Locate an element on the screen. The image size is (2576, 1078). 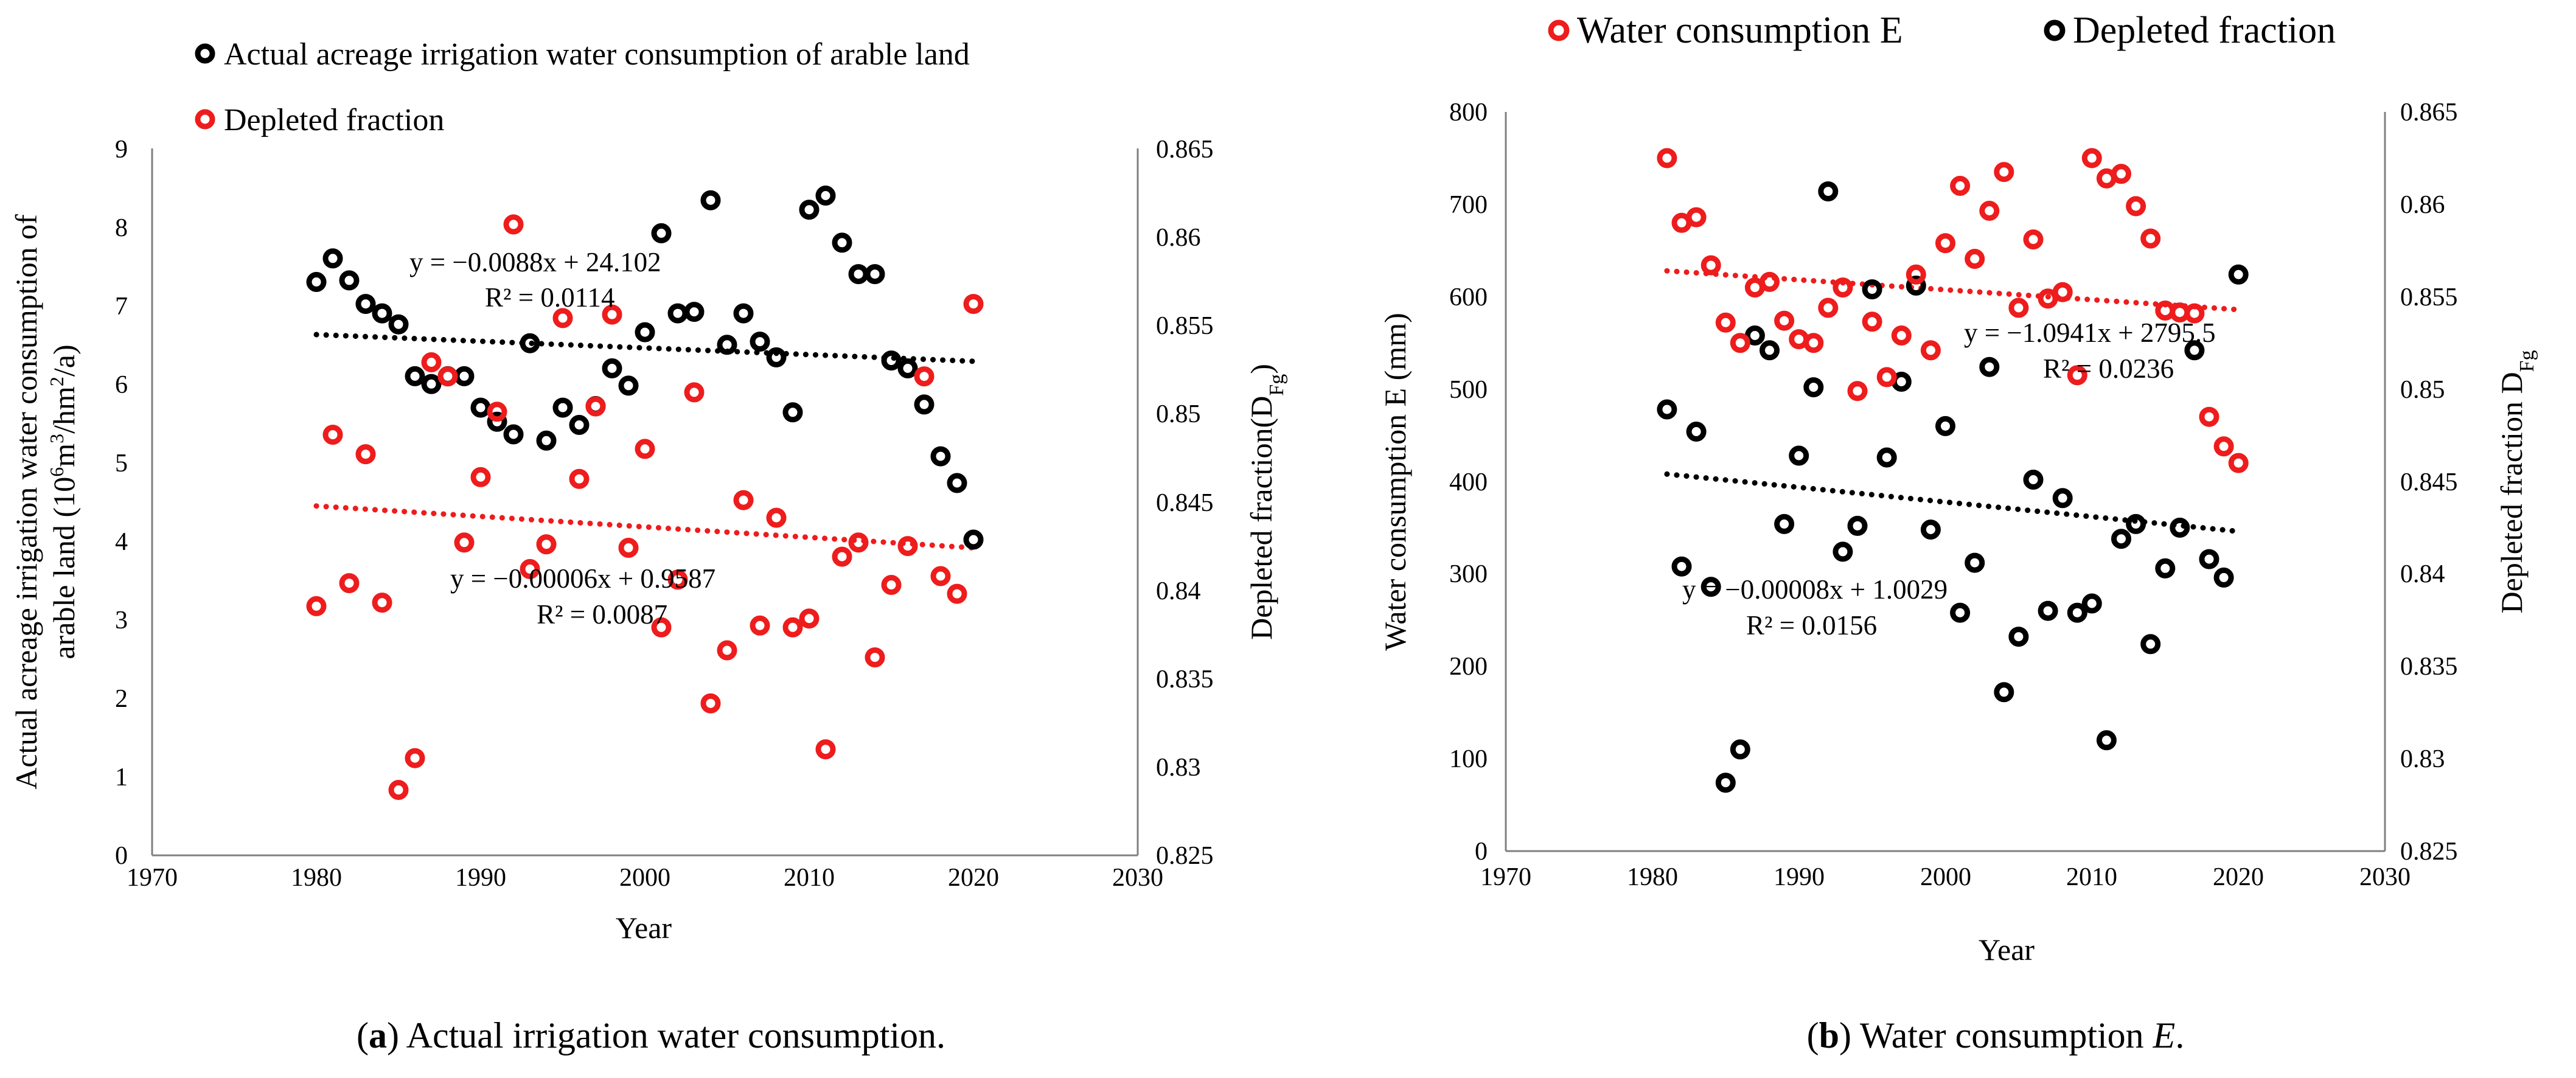
panel-a-y2-axis-title-sub: Fg is located at coordinates (1276, 385).